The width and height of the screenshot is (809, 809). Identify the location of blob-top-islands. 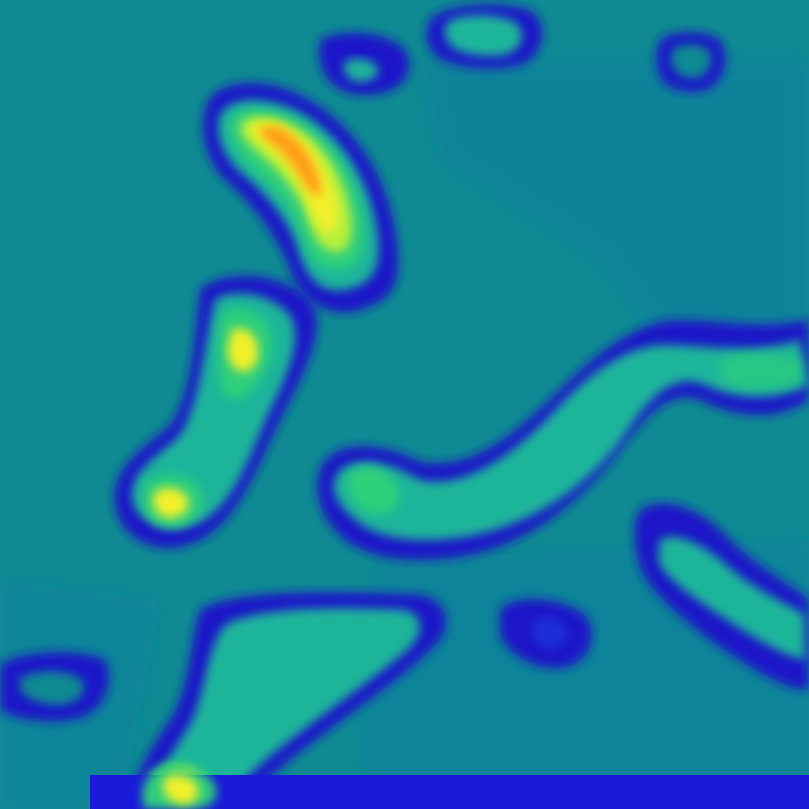
(522, 49).